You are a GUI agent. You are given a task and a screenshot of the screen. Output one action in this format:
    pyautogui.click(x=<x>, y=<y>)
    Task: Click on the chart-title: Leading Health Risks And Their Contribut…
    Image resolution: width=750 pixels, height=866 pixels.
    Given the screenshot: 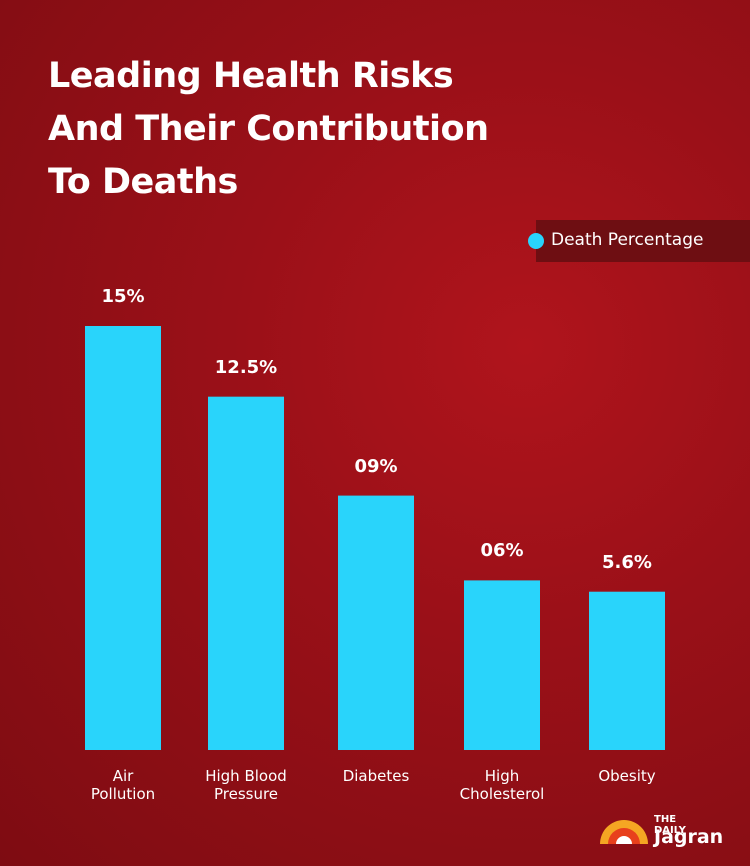 What is the action you would take?
    pyautogui.click(x=268, y=129)
    